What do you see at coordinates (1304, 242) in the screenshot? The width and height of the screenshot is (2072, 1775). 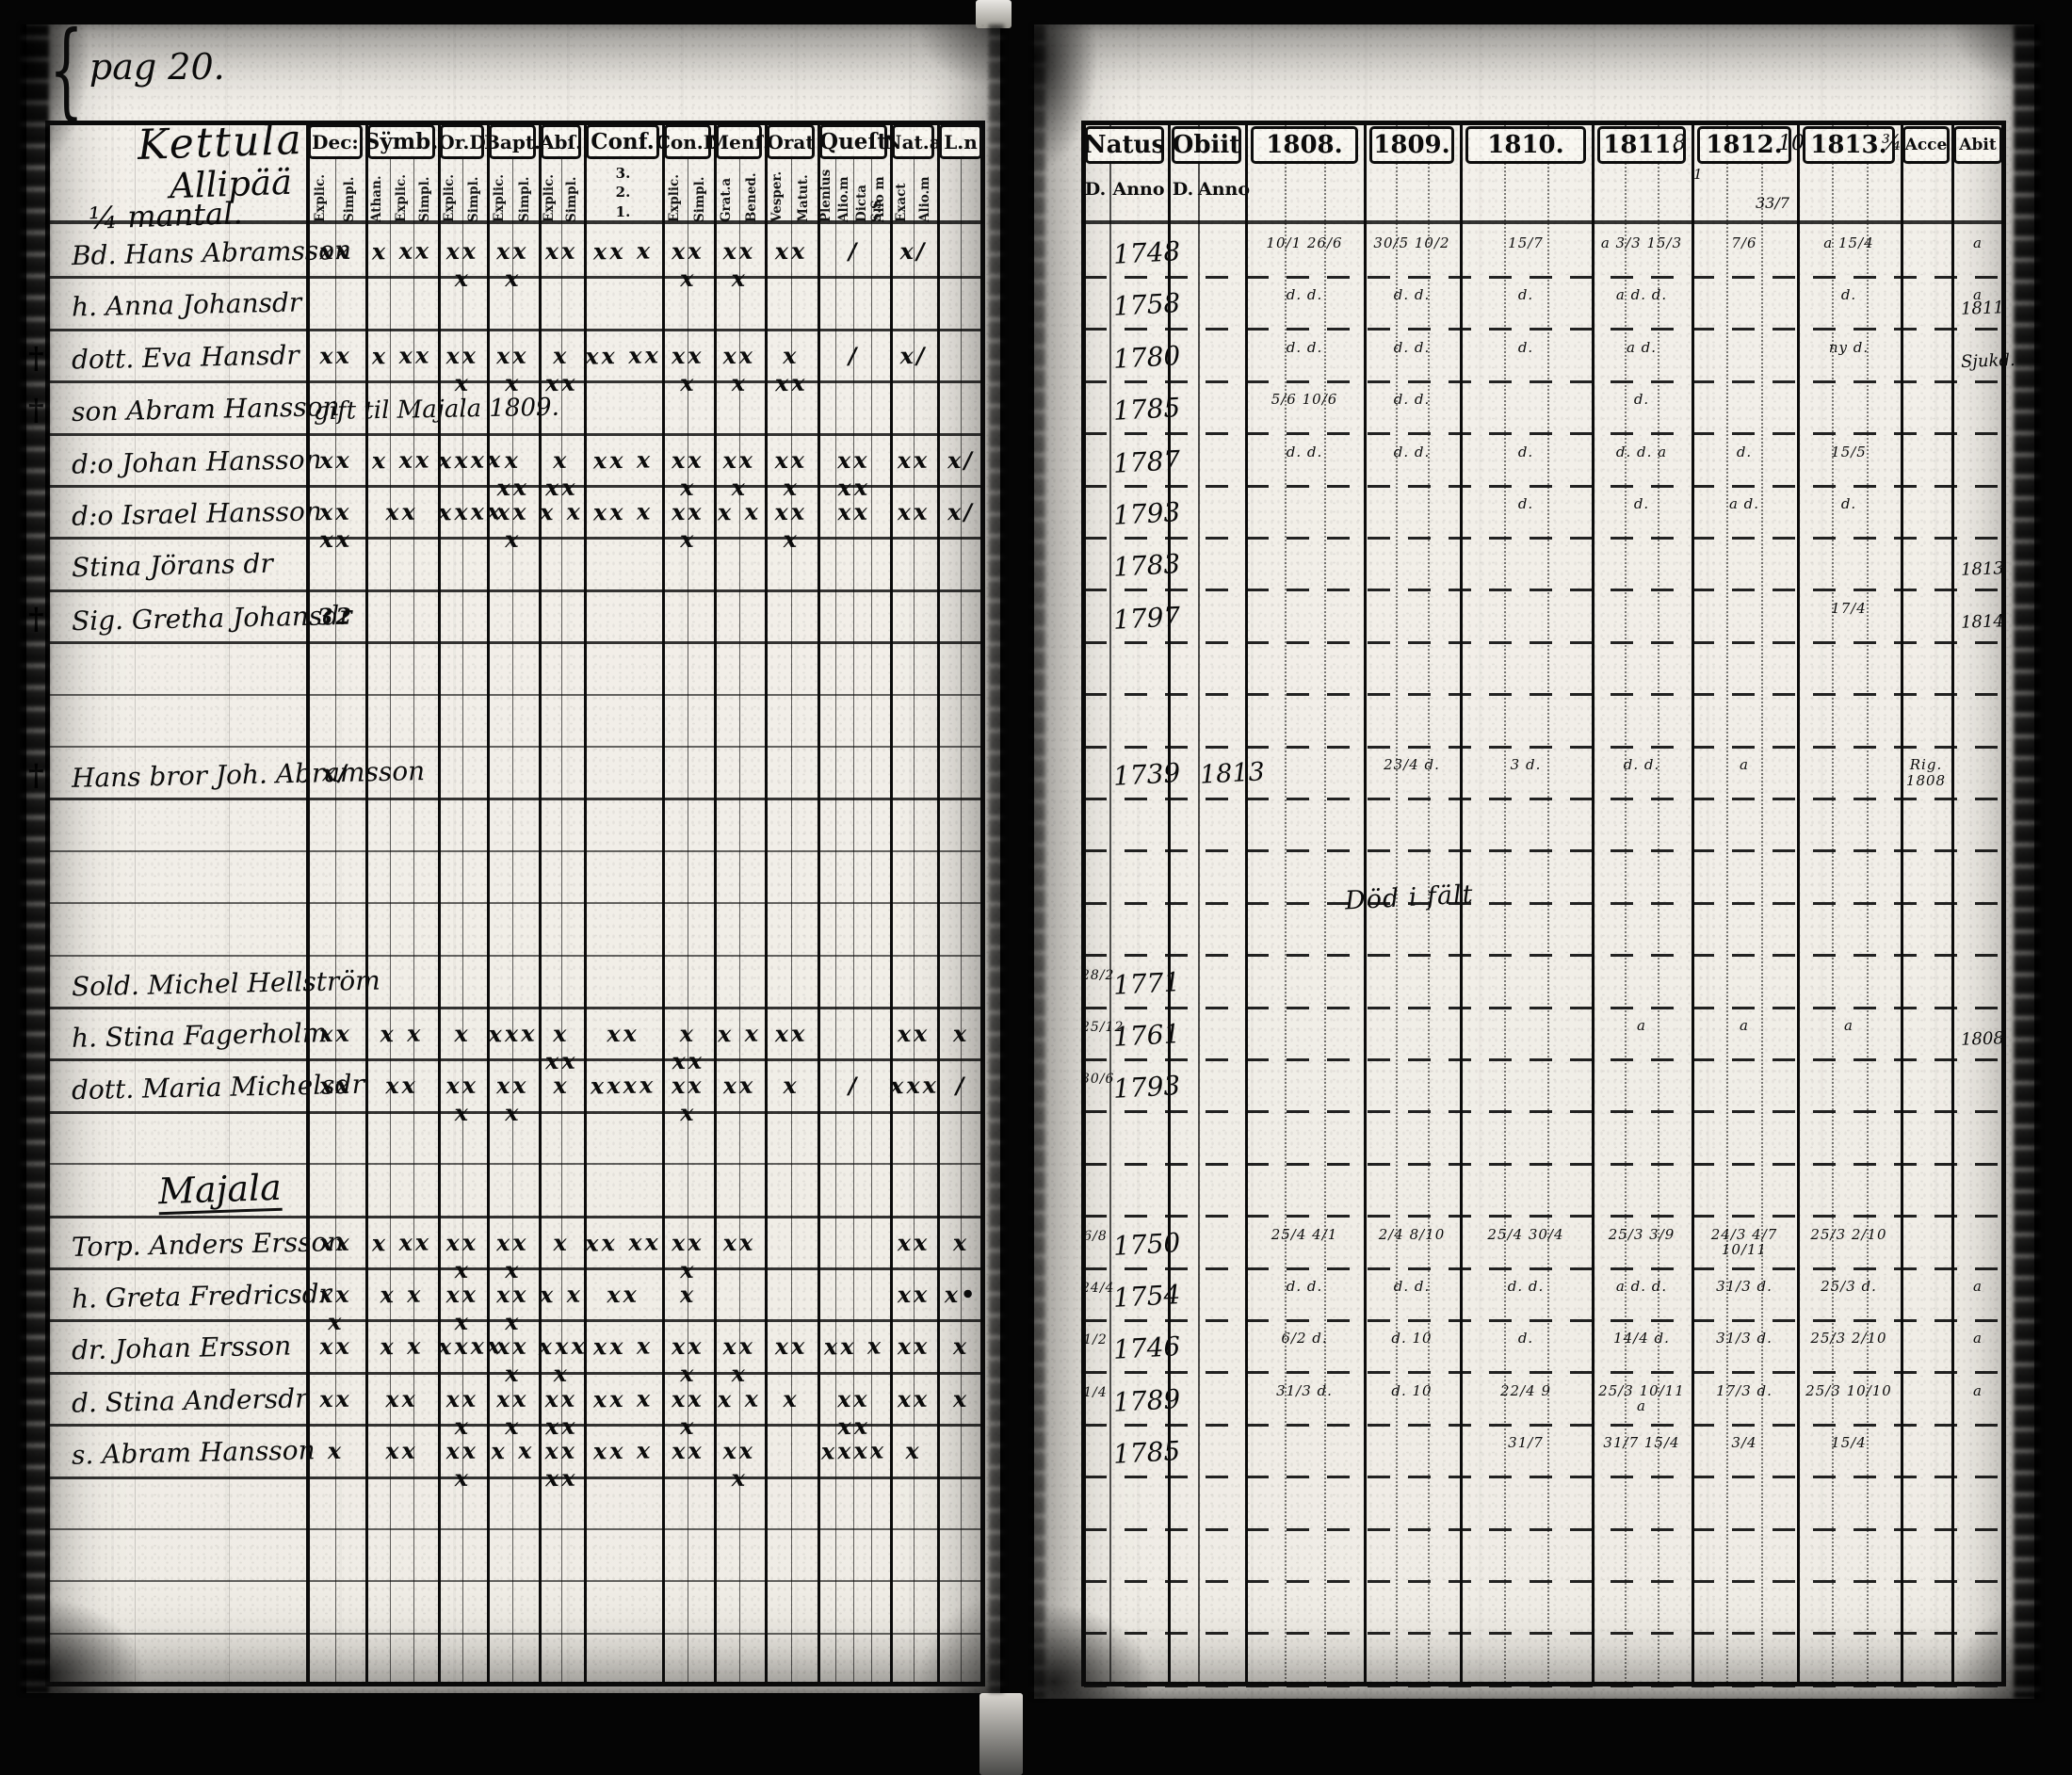 I see `communion-marks-y1808: 10/1 26/6` at bounding box center [1304, 242].